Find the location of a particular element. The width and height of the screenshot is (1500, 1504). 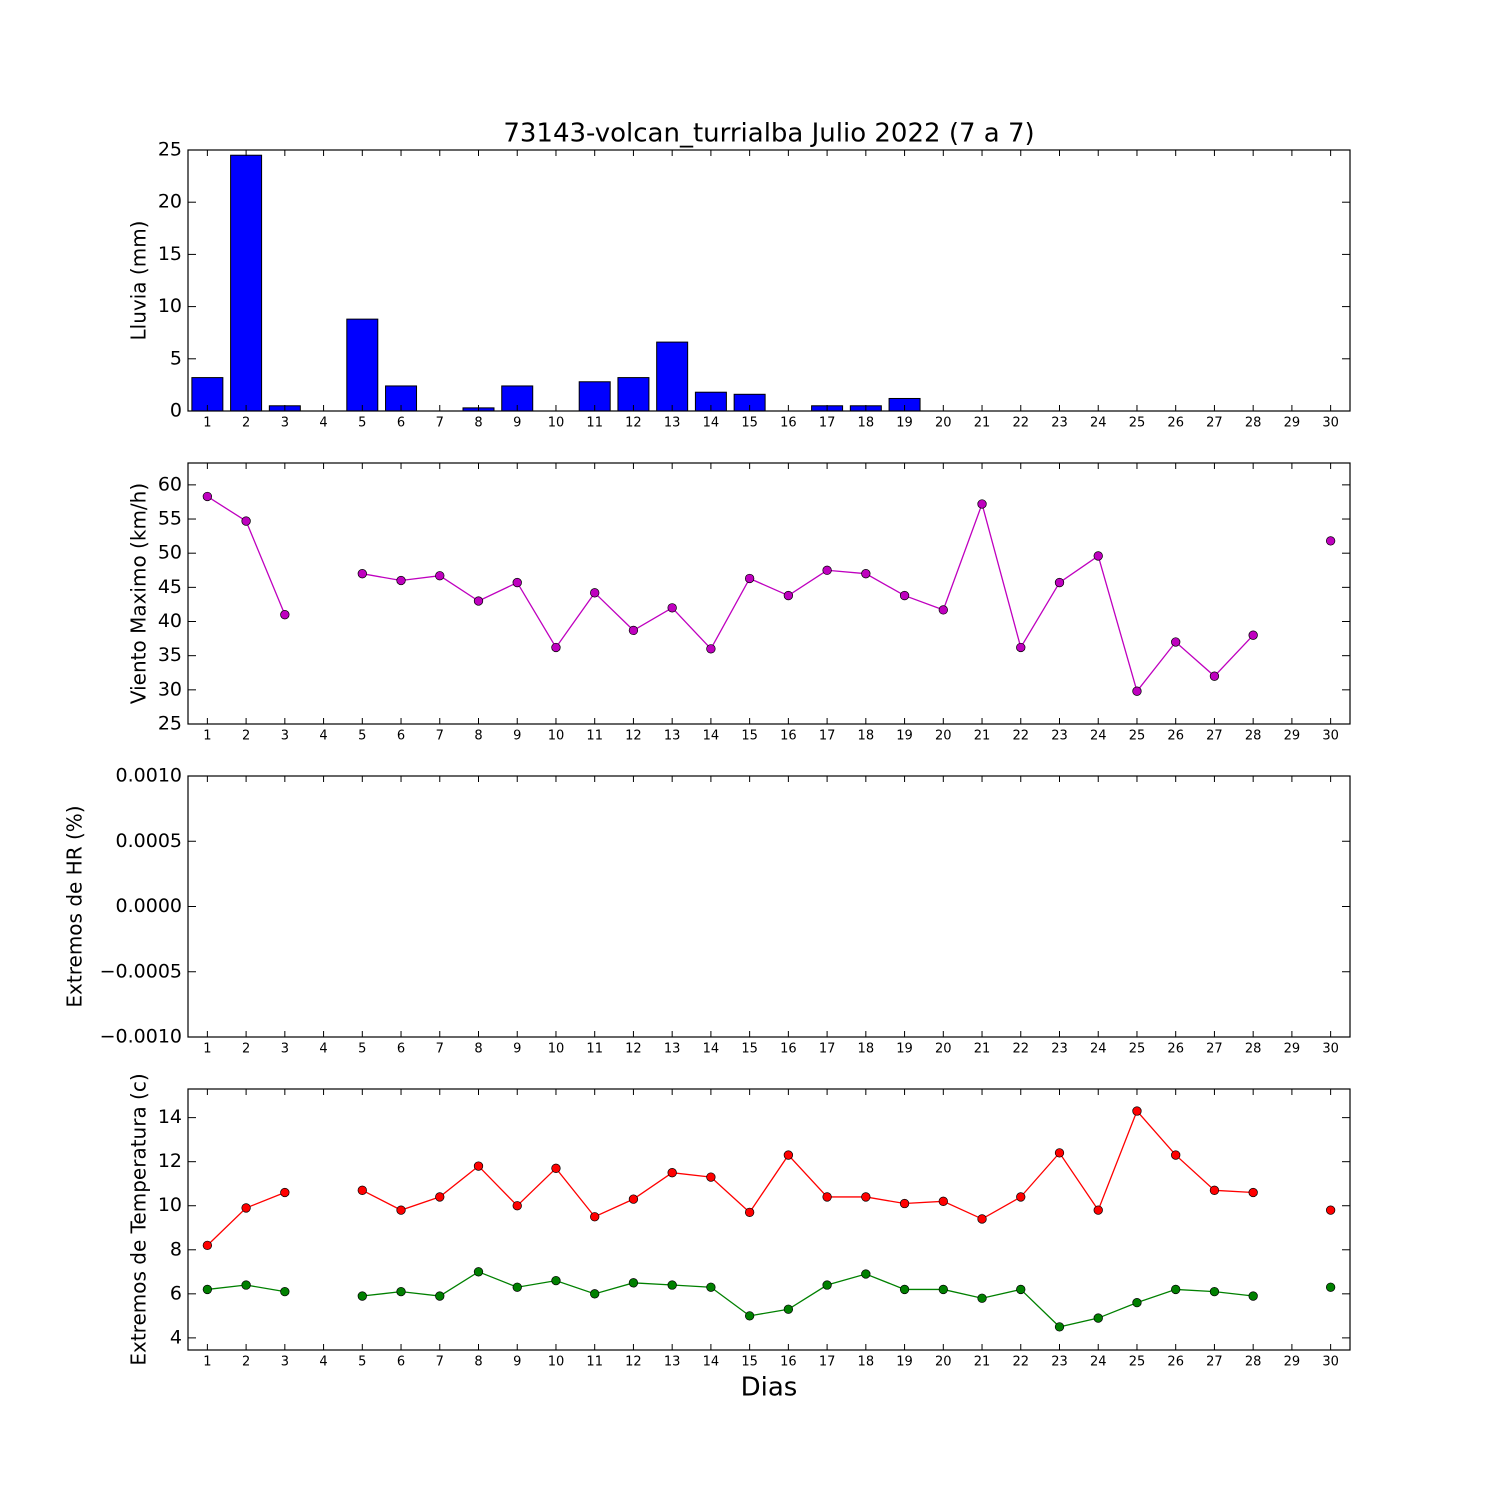

y-tick-label: 55 is located at coordinates (170, 519).